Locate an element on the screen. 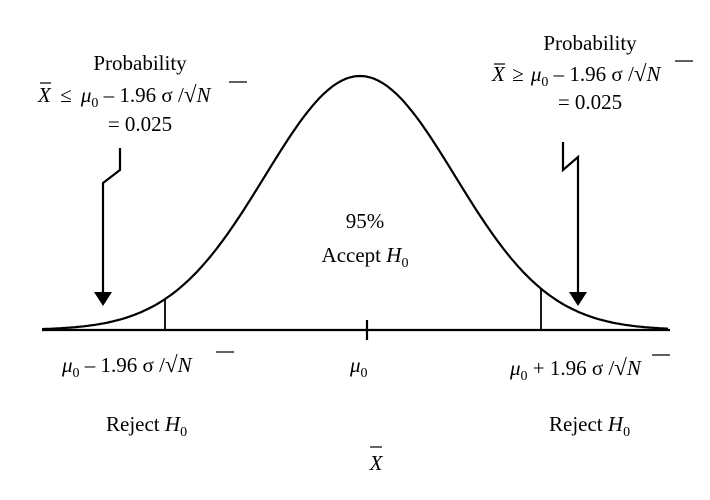  arrow-right-tail is located at coordinates (574, 224).